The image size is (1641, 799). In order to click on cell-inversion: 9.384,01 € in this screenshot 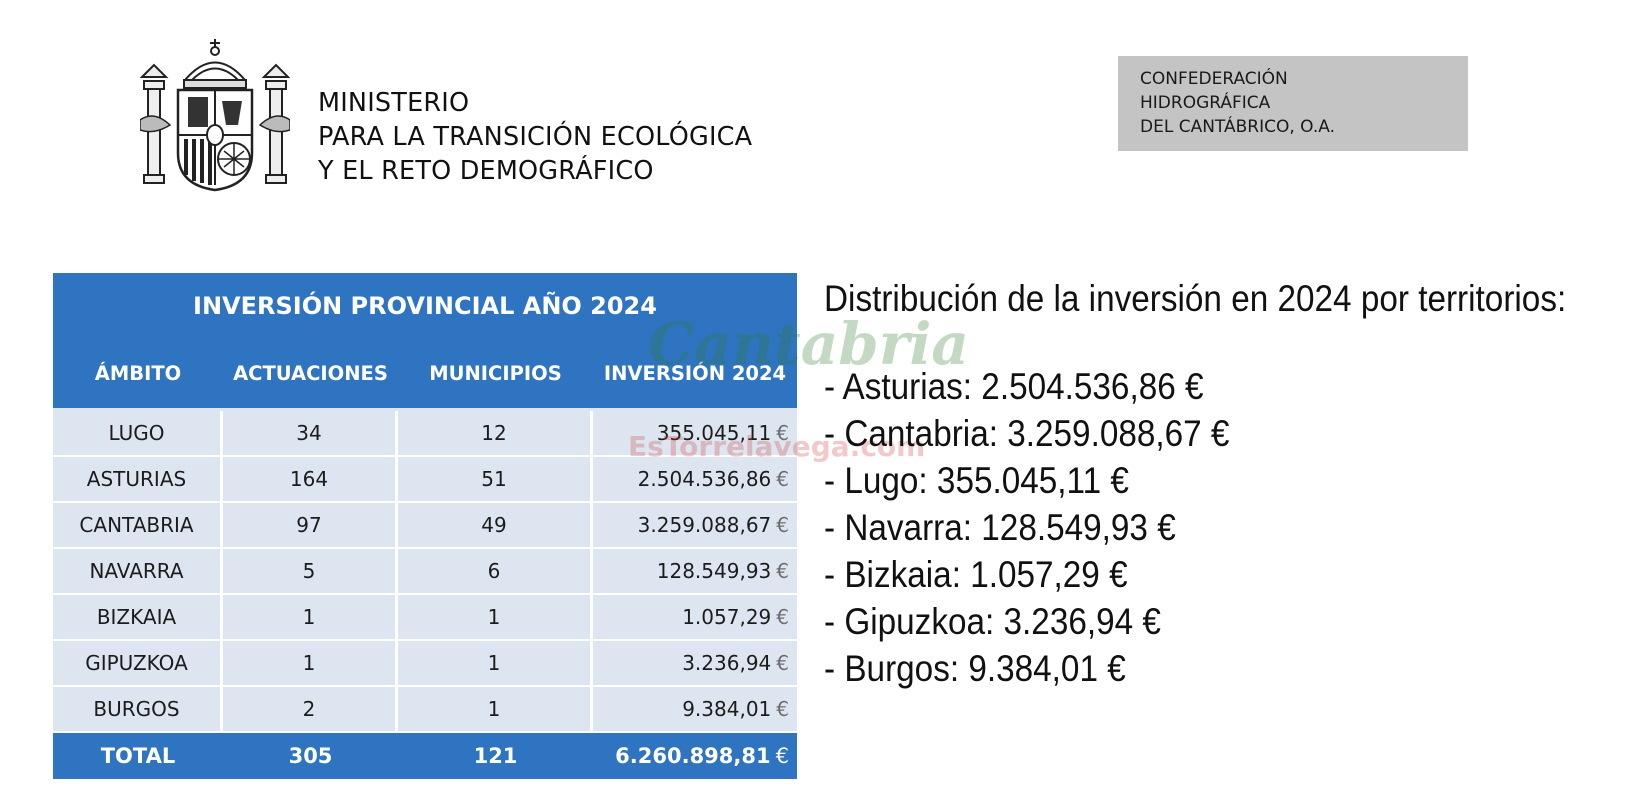, I will do `click(695, 710)`.